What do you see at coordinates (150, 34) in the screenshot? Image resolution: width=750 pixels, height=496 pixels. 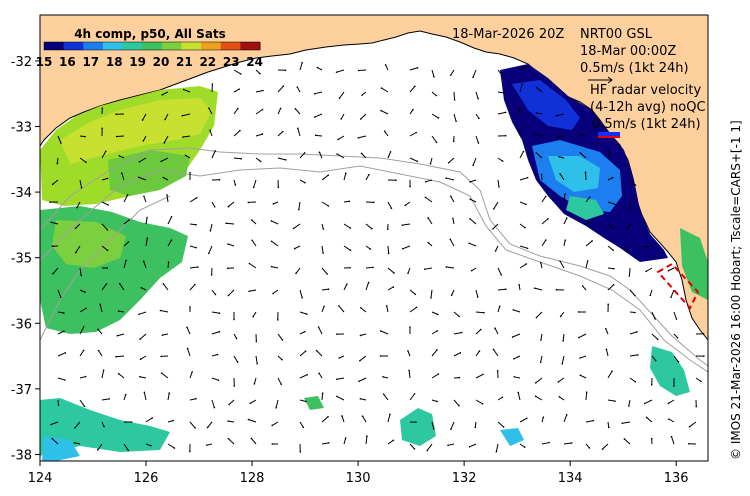 I see `colorbar-title: 4h comp, p50, All Sats` at bounding box center [150, 34].